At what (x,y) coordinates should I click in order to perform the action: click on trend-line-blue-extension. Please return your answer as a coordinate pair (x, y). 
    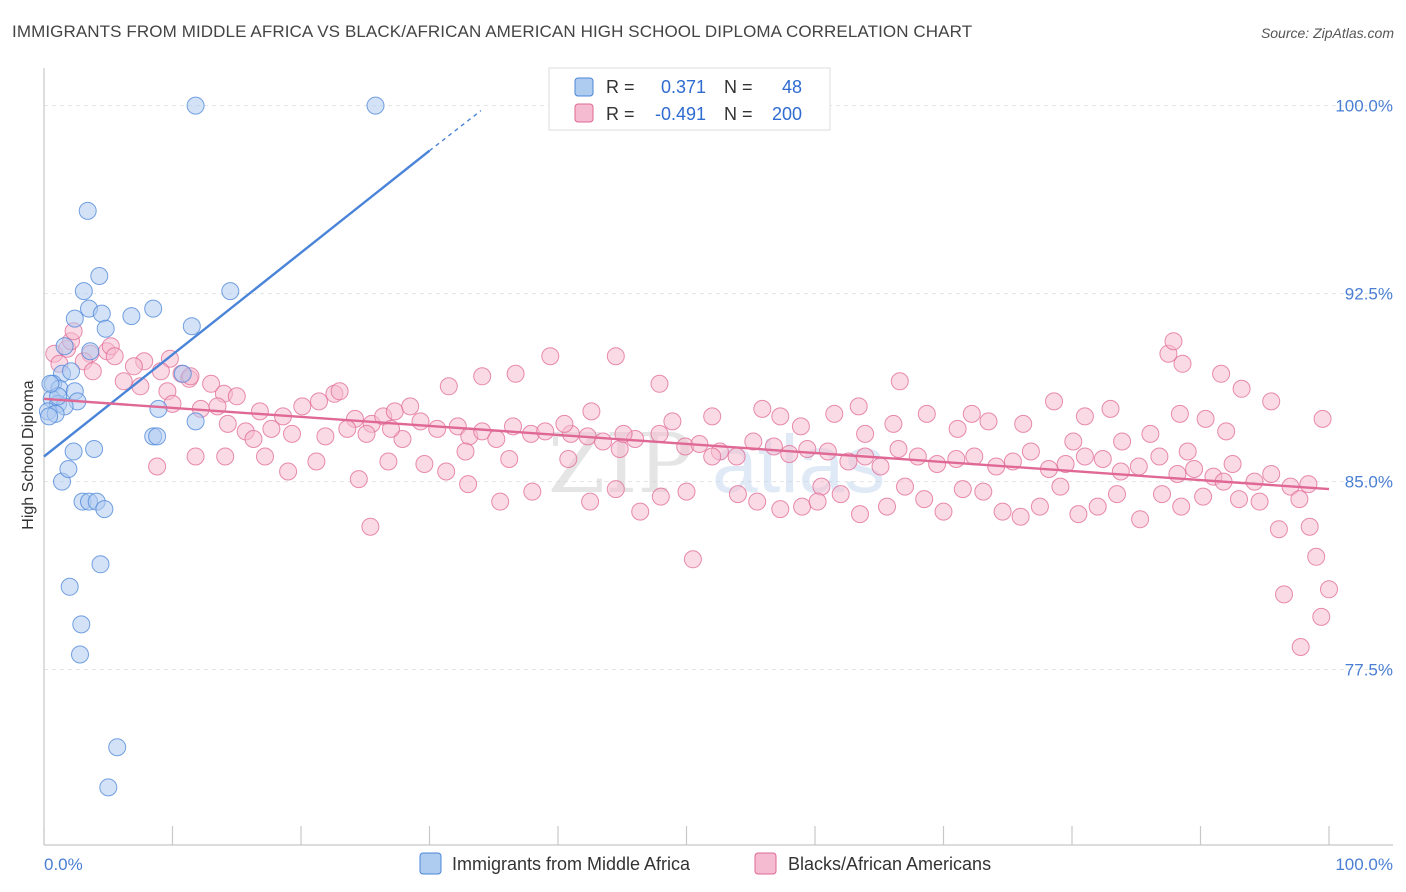
    Looking at the image, I should click on (455, 131).